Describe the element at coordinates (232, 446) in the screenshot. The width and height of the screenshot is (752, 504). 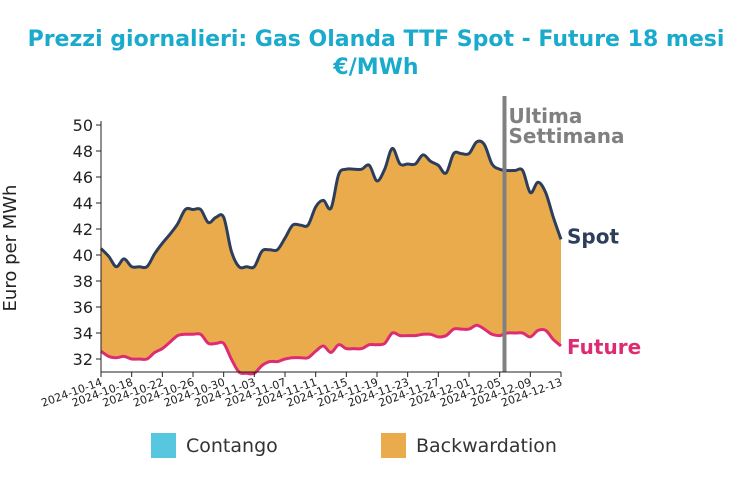
I see `legend-label-contango: Contango` at that location.